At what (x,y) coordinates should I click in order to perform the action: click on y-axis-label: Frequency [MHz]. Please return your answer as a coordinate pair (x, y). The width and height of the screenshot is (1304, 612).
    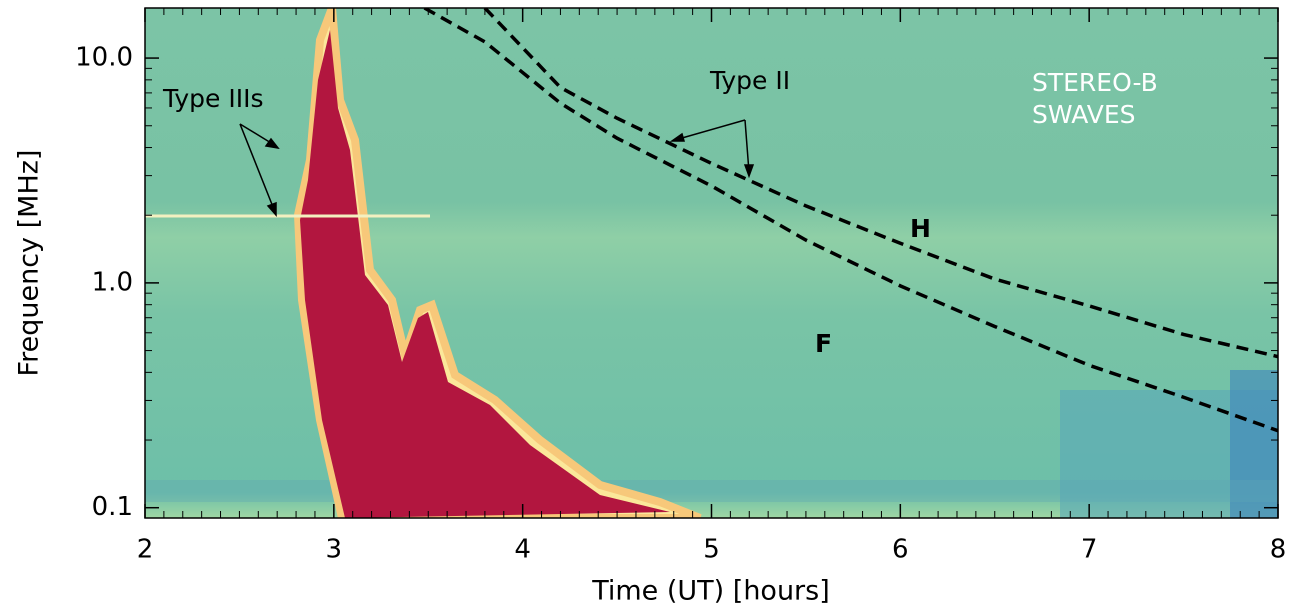
    Looking at the image, I should click on (29, 263).